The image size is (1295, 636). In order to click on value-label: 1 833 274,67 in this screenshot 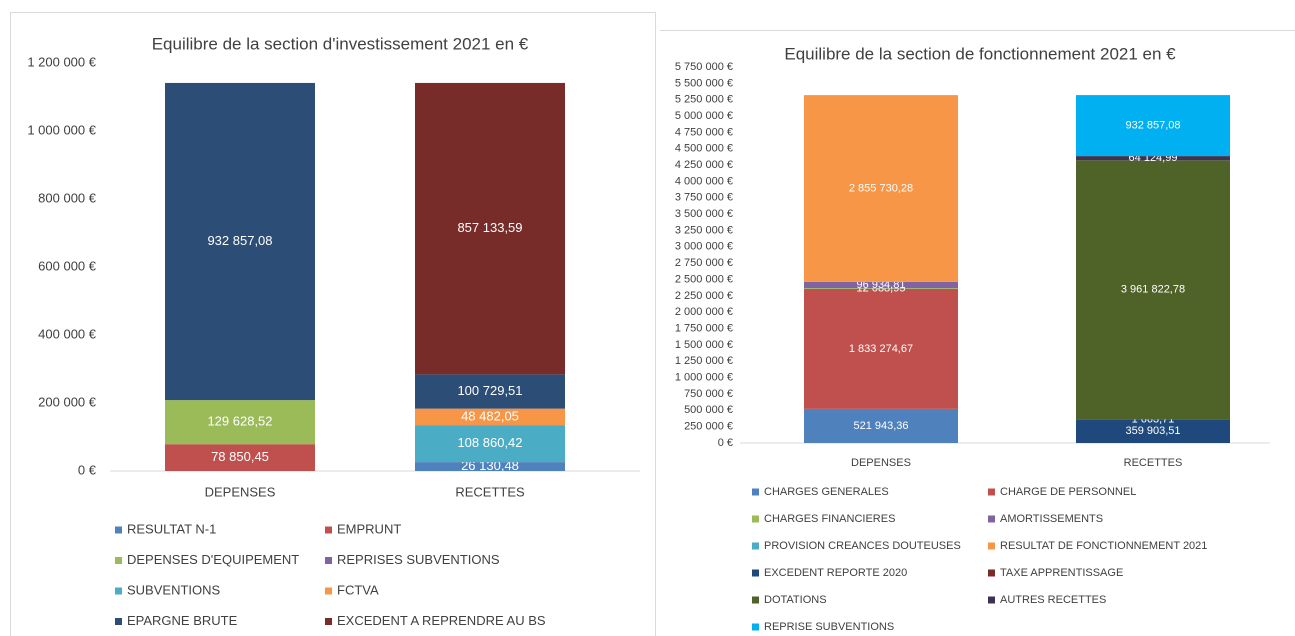, I will do `click(881, 349)`.